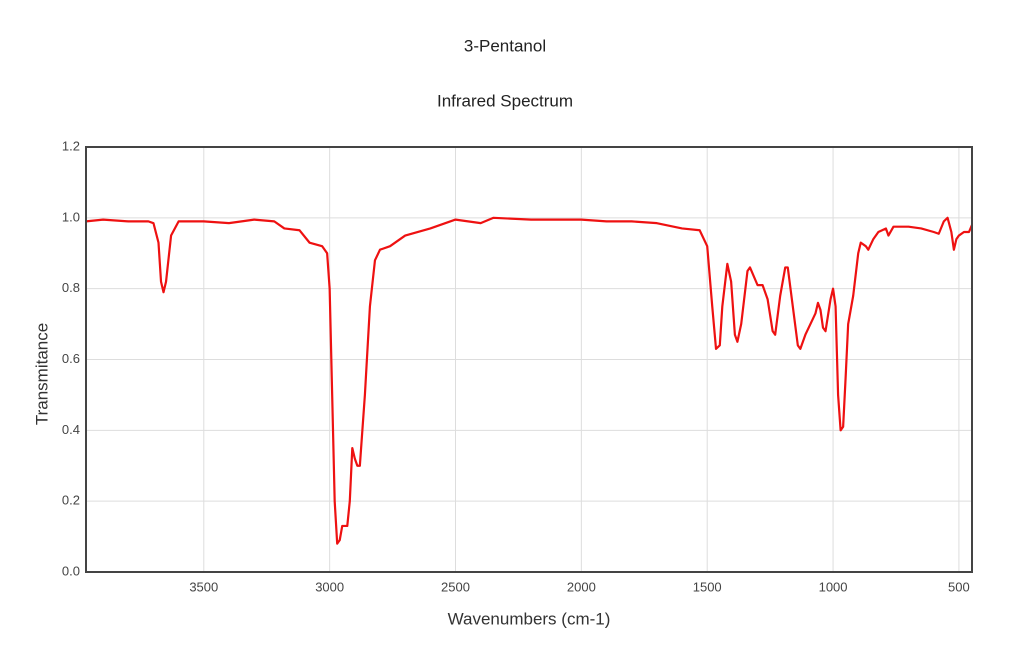 The width and height of the screenshot is (1017, 647). I want to click on y-tick-label: 0.4, so click(71, 429).